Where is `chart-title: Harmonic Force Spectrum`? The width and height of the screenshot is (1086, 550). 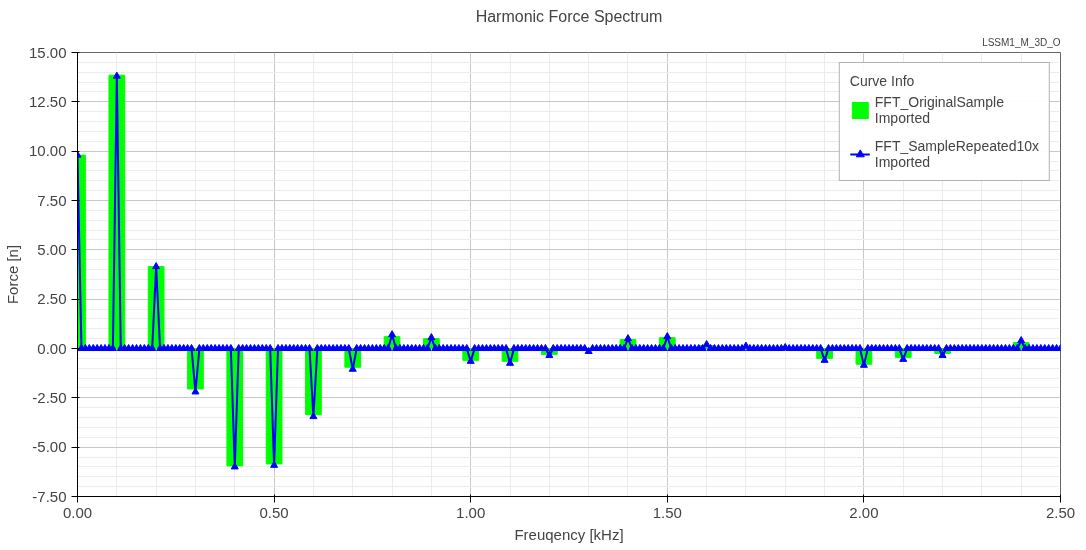
chart-title: Harmonic Force Spectrum is located at coordinates (569, 16).